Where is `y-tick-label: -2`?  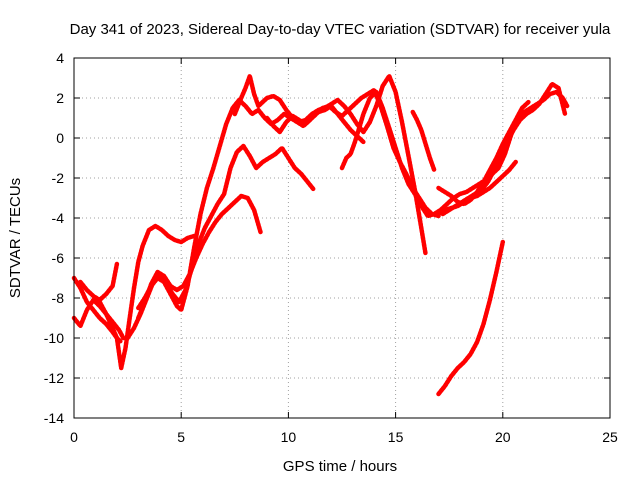 y-tick-label: -2 is located at coordinates (58, 178).